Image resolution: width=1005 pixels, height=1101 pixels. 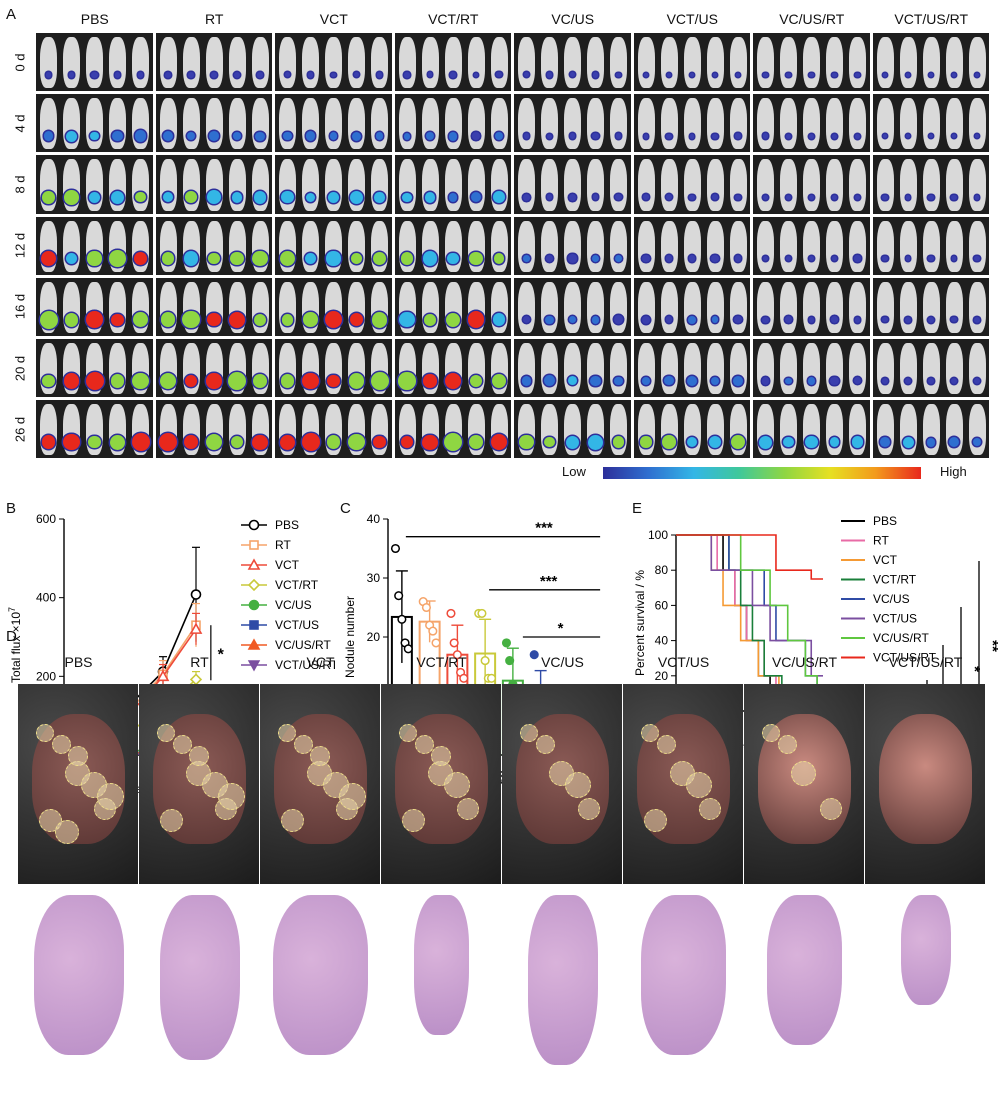 I want to click on legend-item-vct-us: VCT/US, so click(x=879, y=619).